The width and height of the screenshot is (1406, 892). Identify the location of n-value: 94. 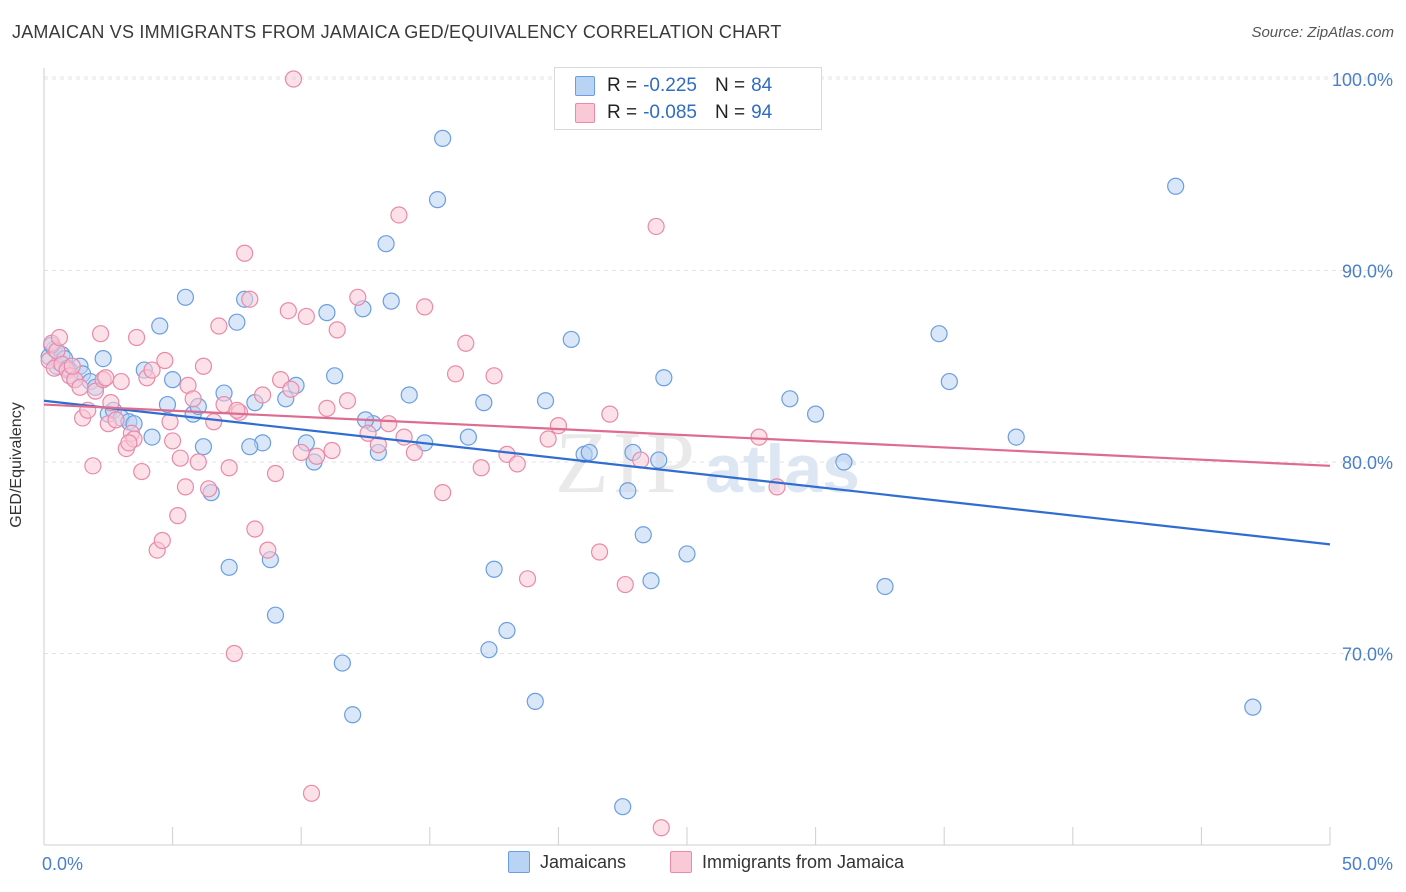
(762, 112).